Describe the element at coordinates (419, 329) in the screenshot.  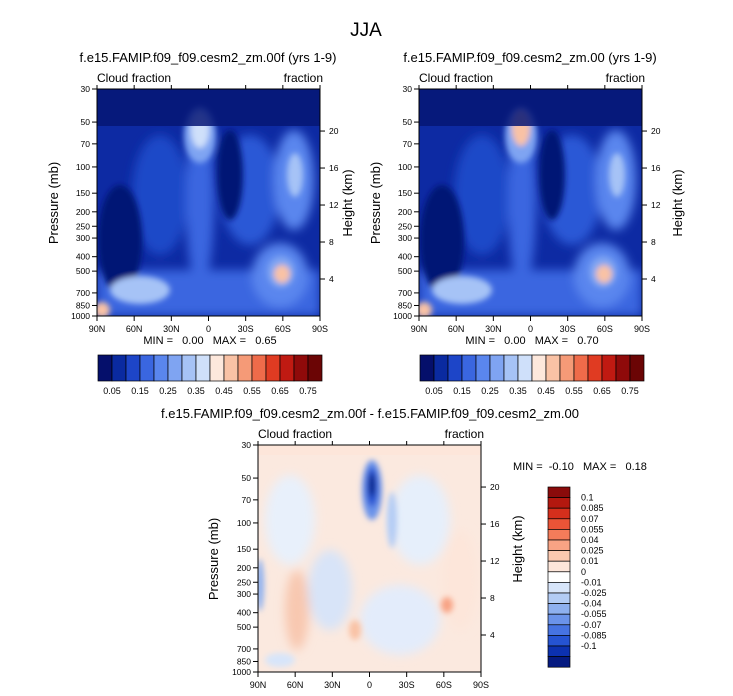
I see `panel-b-xtick-label: 90N` at that location.